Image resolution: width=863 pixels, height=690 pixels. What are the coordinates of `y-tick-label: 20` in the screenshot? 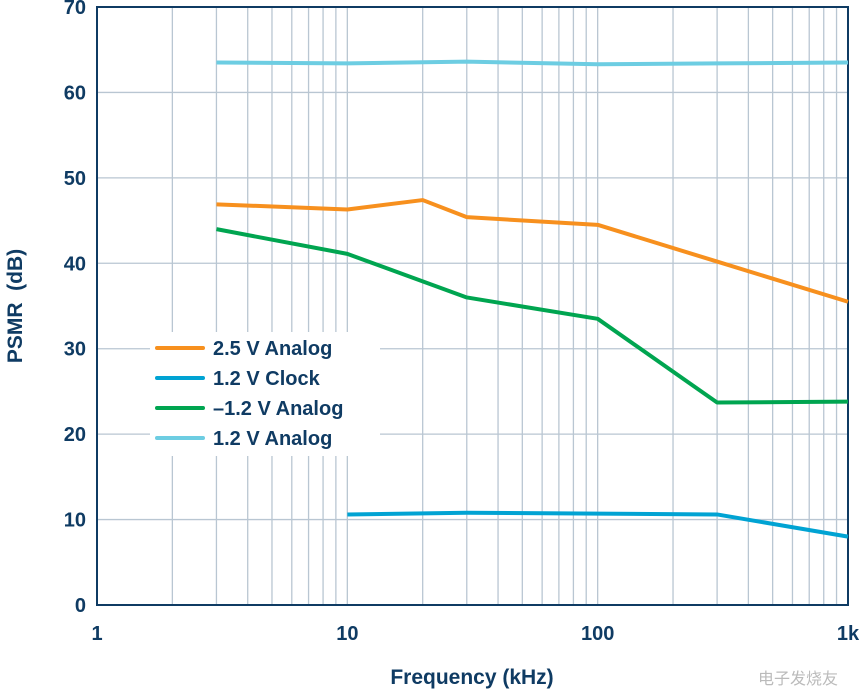 It's located at (75, 435).